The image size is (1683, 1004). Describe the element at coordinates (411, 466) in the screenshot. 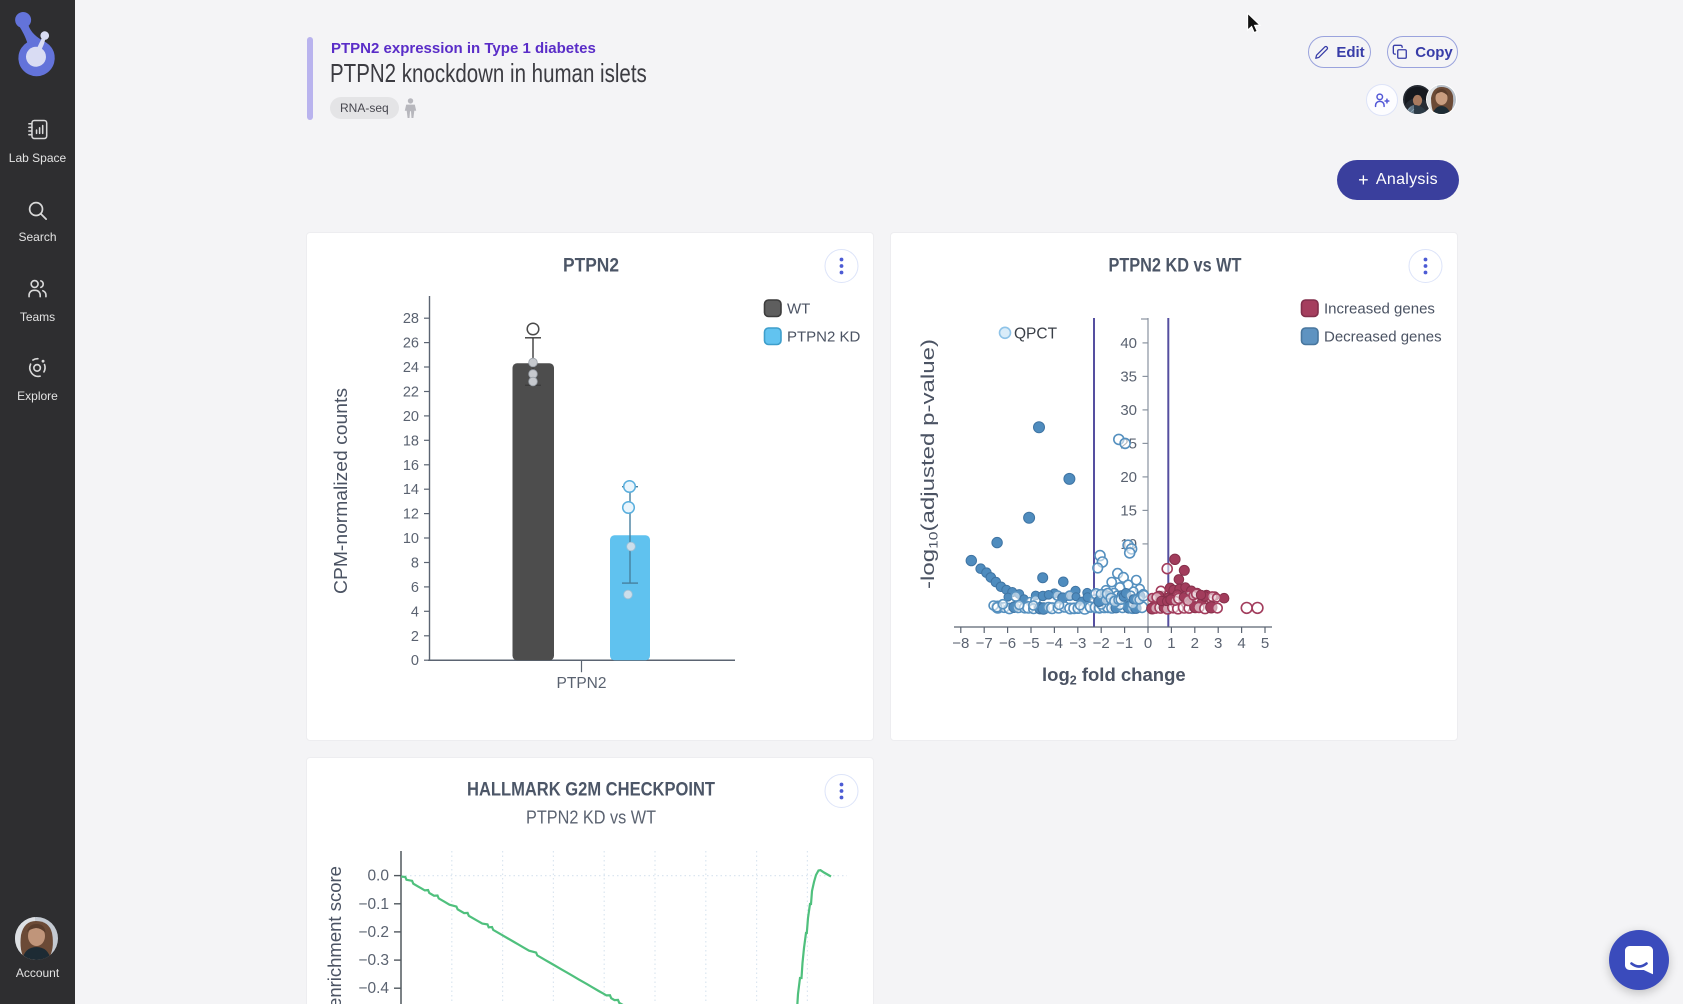

I see `svg-text: 16` at that location.